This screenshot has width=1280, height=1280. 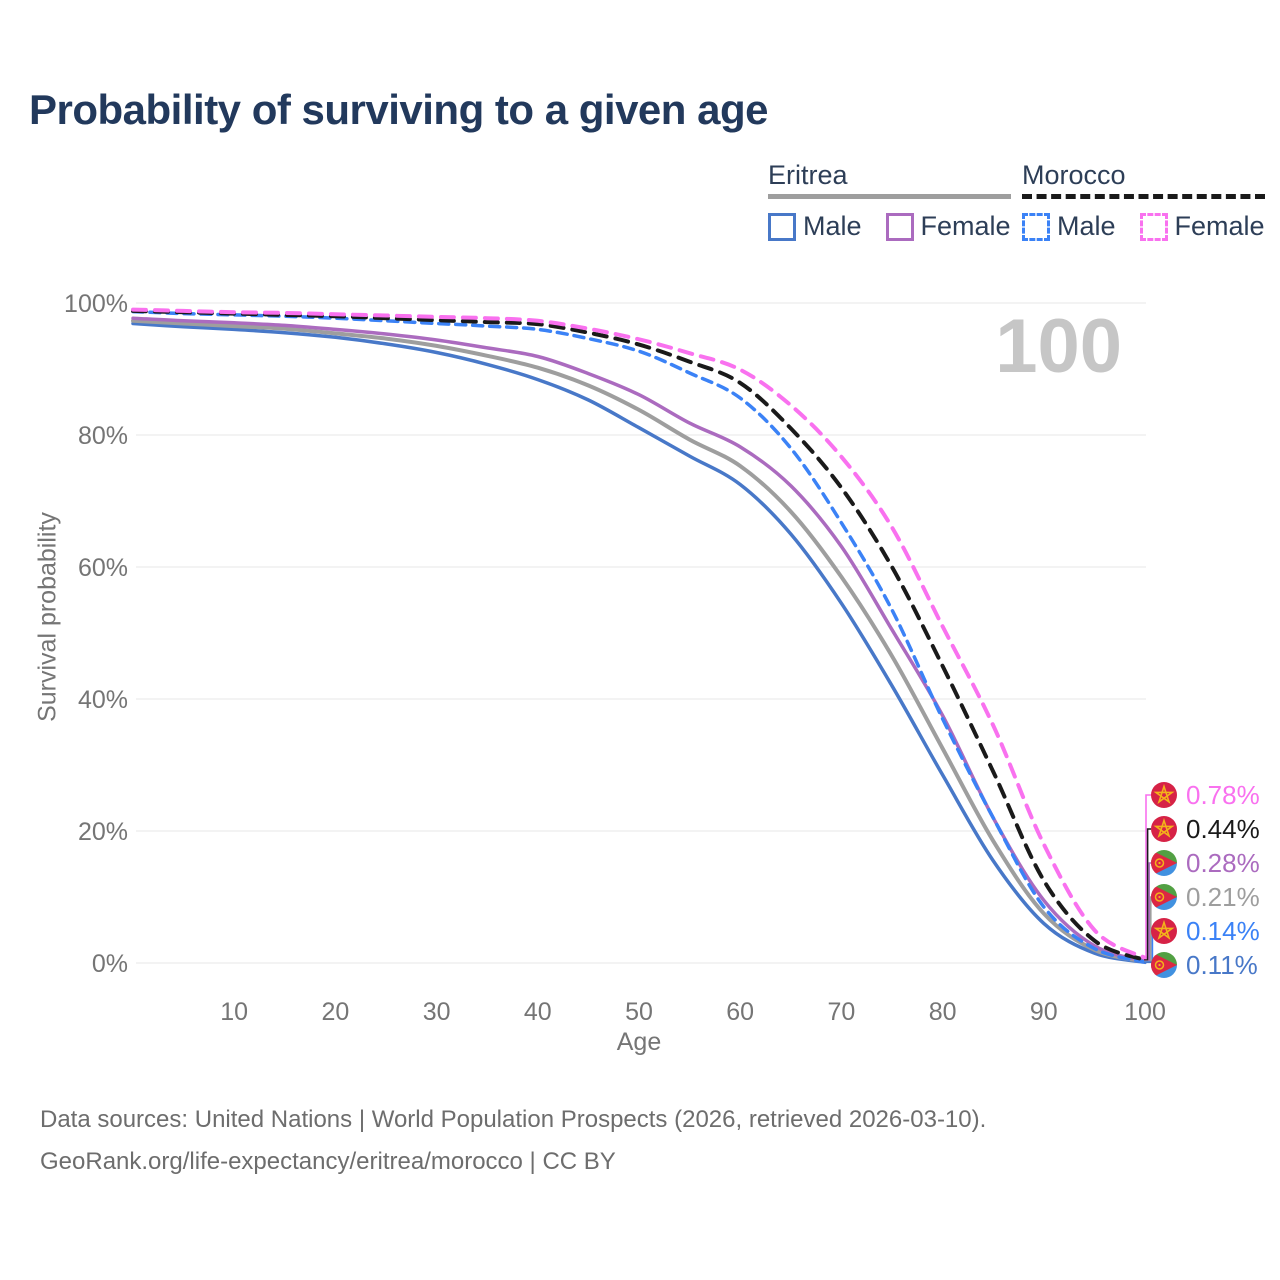 What do you see at coordinates (899, 226) in the screenshot?
I see `eritrea-female-swatch` at bounding box center [899, 226].